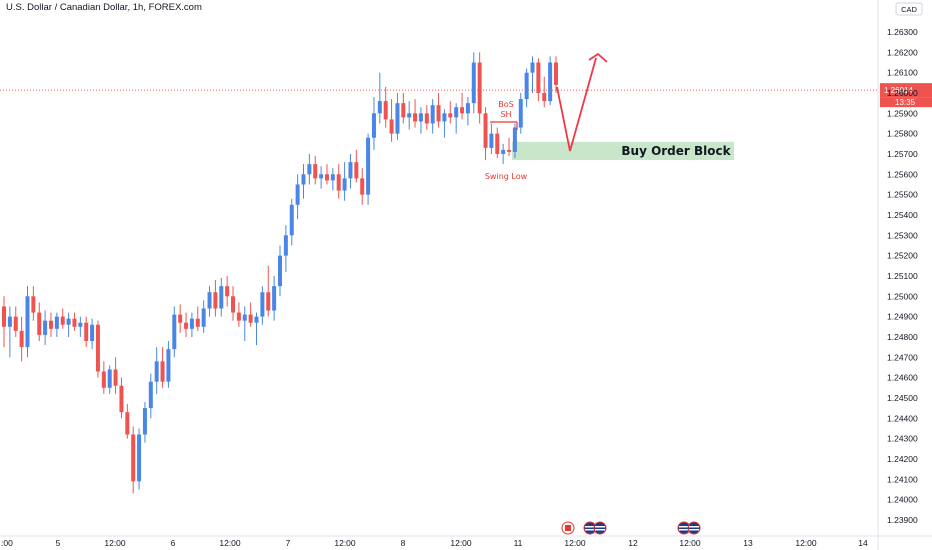 This screenshot has width=932, height=550. I want to click on sh-label: SH, so click(505, 114).